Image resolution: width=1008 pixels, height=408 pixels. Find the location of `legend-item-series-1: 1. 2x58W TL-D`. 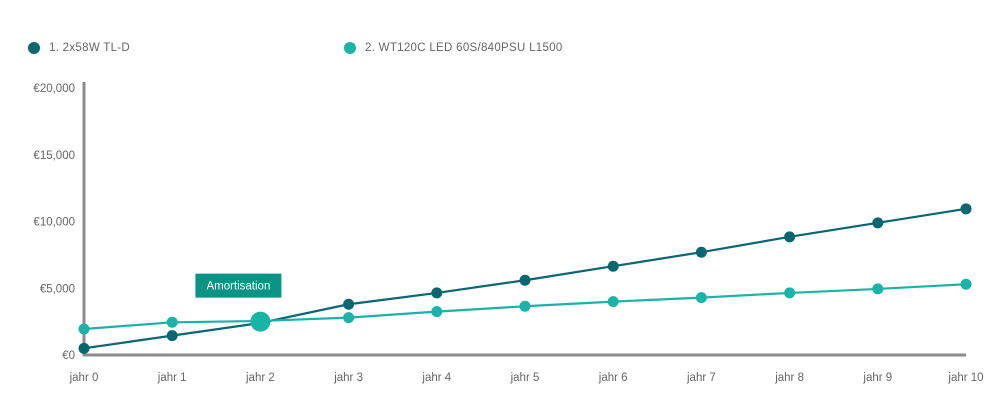

legend-item-series-1: 1. 2x58W TL-D is located at coordinates (79, 48).